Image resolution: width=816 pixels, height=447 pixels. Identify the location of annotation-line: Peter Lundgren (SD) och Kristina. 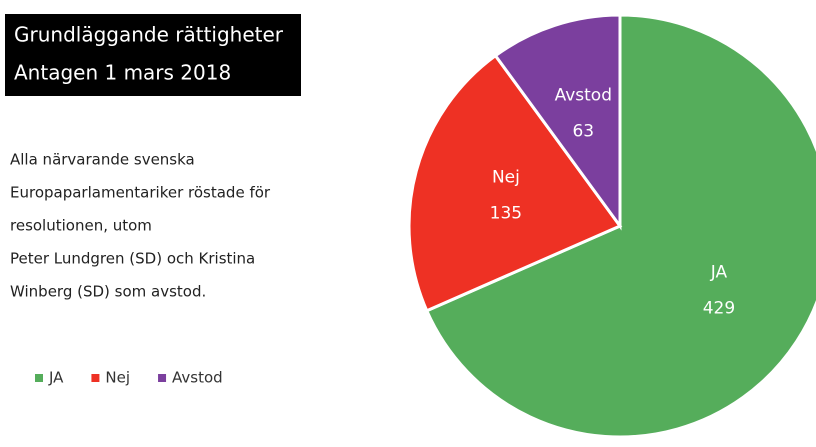
(132, 259).